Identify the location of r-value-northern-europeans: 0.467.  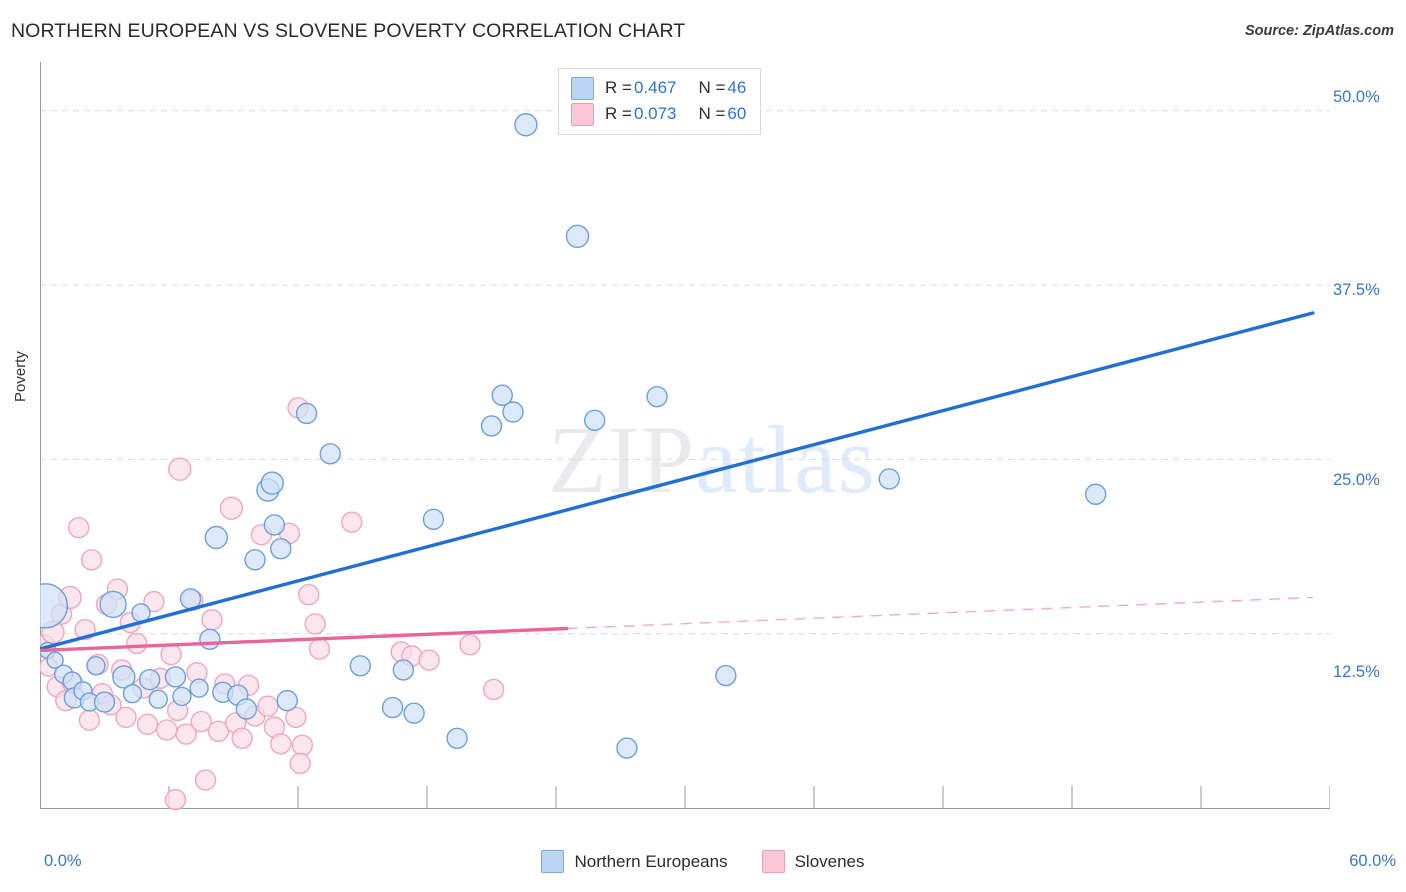
(655, 87).